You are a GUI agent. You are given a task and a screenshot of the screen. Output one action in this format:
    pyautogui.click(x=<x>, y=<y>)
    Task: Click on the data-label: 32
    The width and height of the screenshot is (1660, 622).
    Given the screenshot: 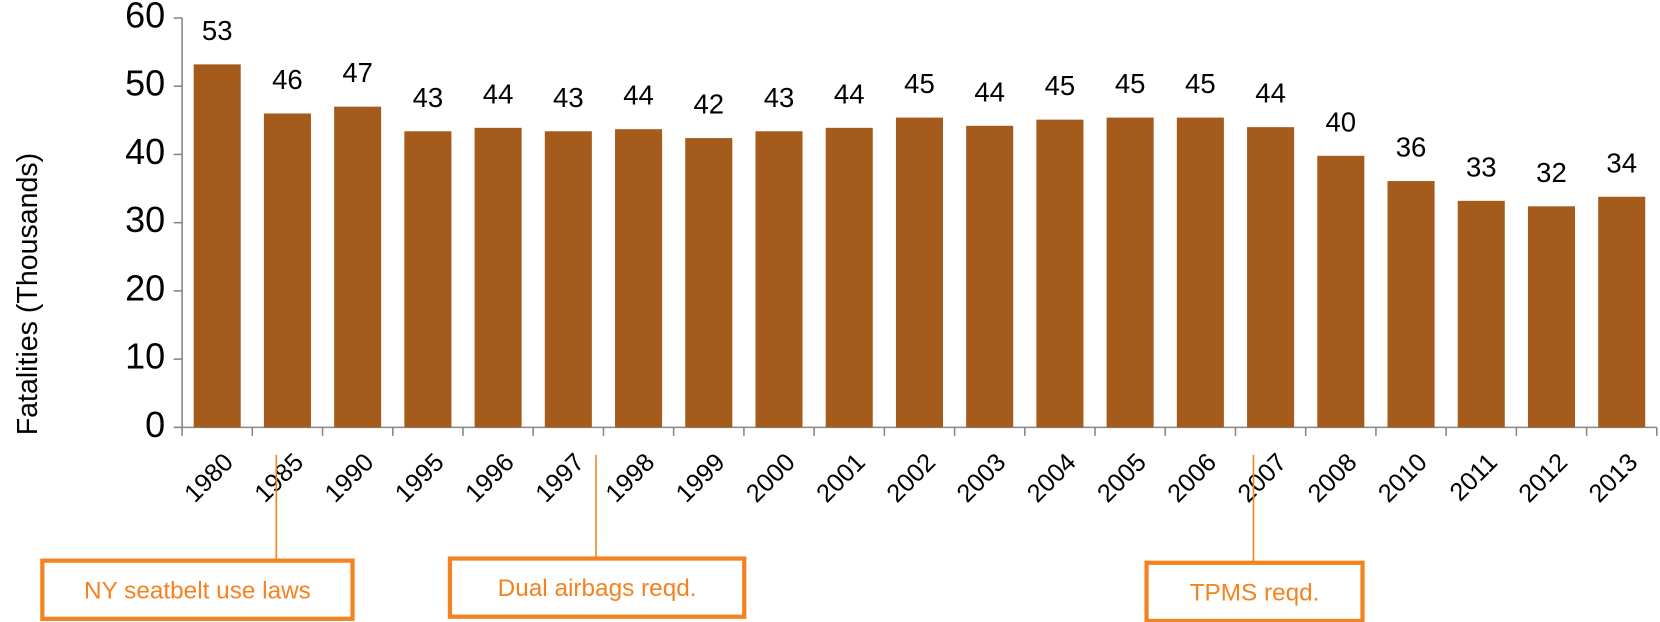 What is the action you would take?
    pyautogui.click(x=1551, y=172)
    